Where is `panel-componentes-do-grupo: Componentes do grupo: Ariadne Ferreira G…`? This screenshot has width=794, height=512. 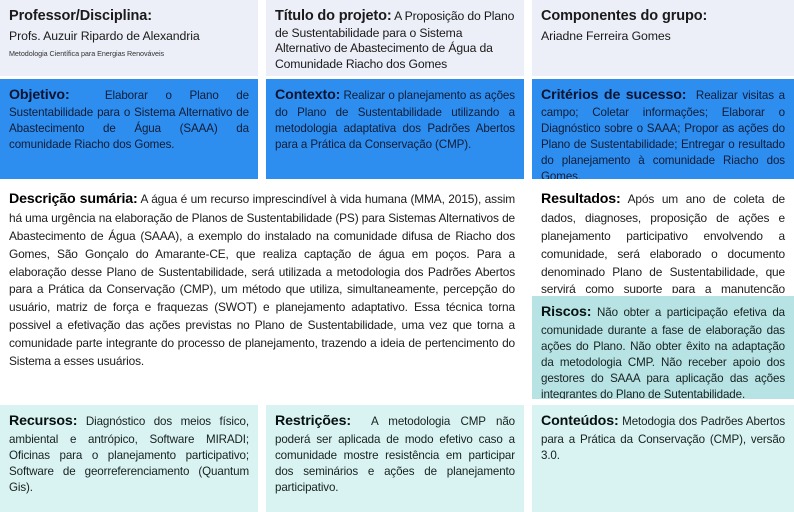 panel-componentes-do-grupo: Componentes do grupo: Ariadne Ferreira G… is located at coordinates (663, 38).